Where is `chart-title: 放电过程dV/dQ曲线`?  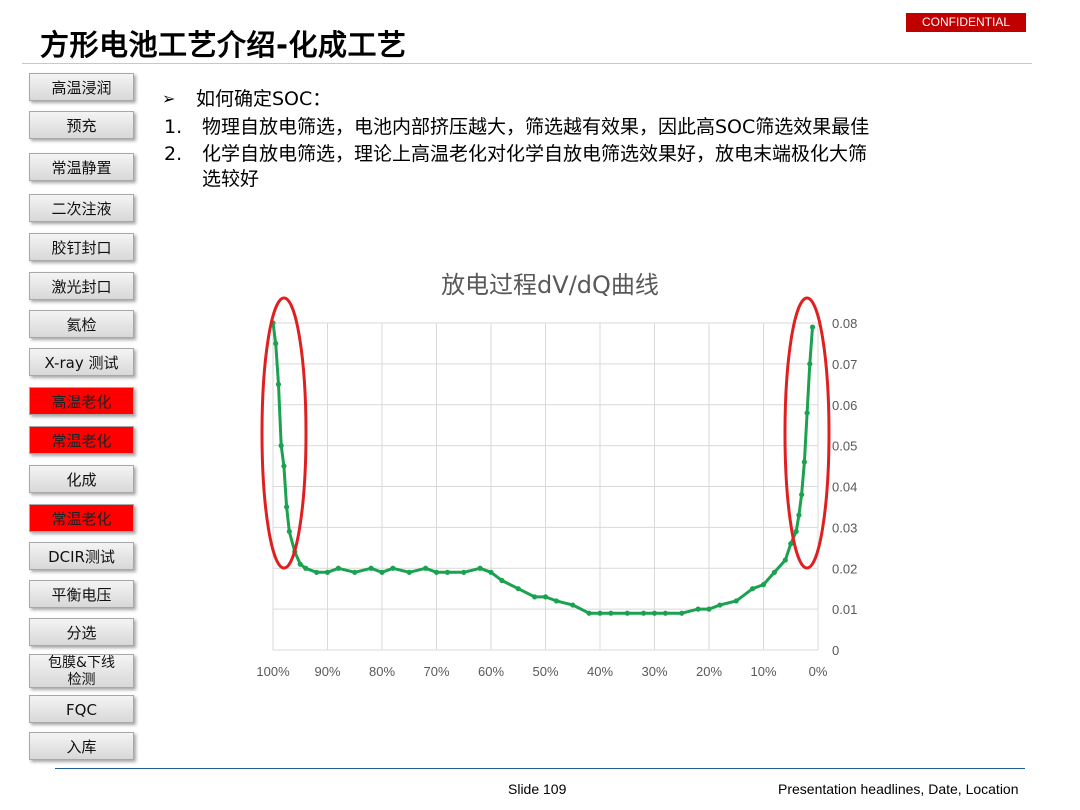 chart-title: 放电过程dV/dQ曲线 is located at coordinates (550, 285).